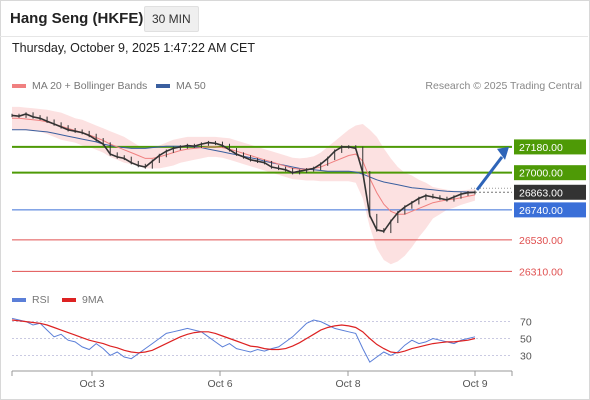 The width and height of the screenshot is (590, 400). I want to click on rsi-swatch, so click(19, 300).